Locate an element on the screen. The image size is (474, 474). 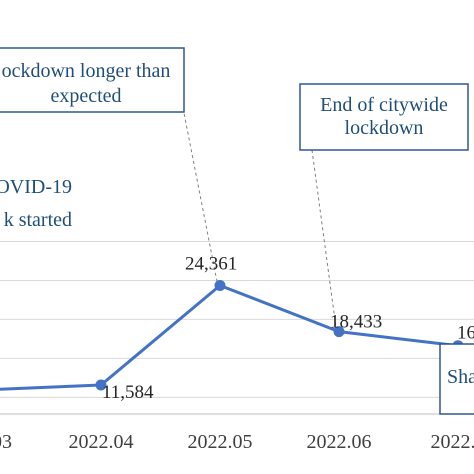
x-tick-2022.06: 2022.06 is located at coordinates (339, 442).